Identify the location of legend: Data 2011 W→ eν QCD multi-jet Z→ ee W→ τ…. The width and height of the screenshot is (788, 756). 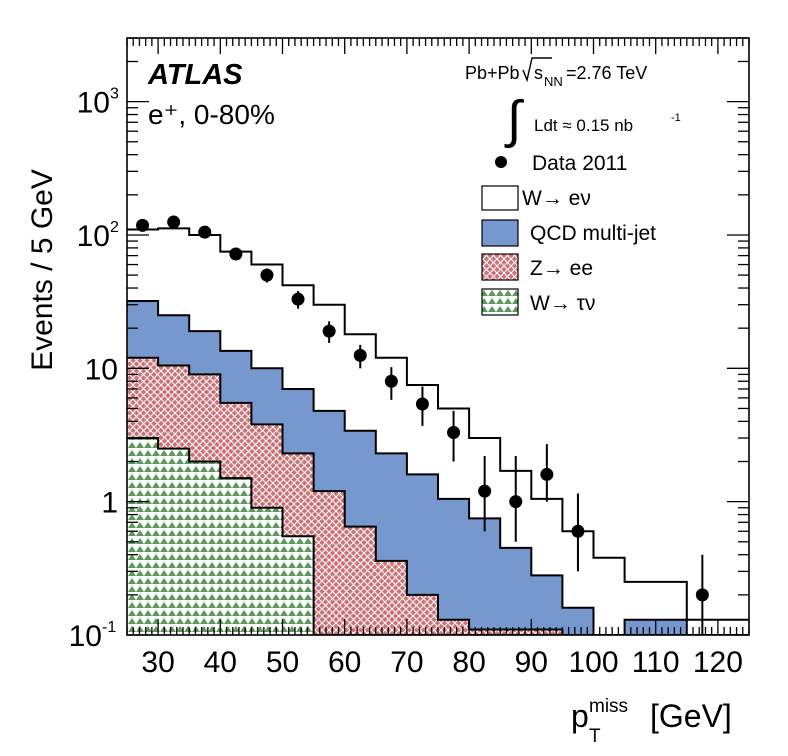
(568, 234).